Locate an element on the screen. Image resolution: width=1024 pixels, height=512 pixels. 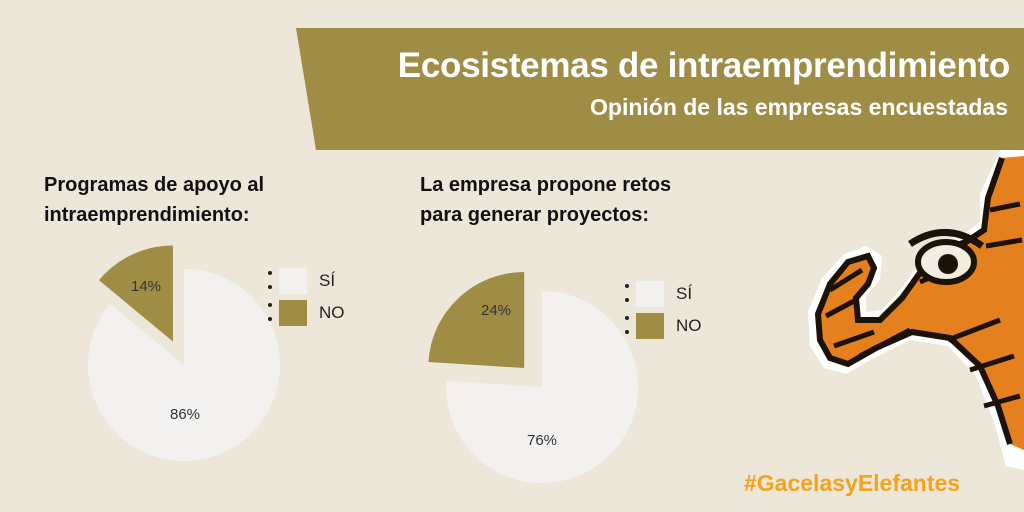
chart1-slice-no is located at coordinates (135, 293).